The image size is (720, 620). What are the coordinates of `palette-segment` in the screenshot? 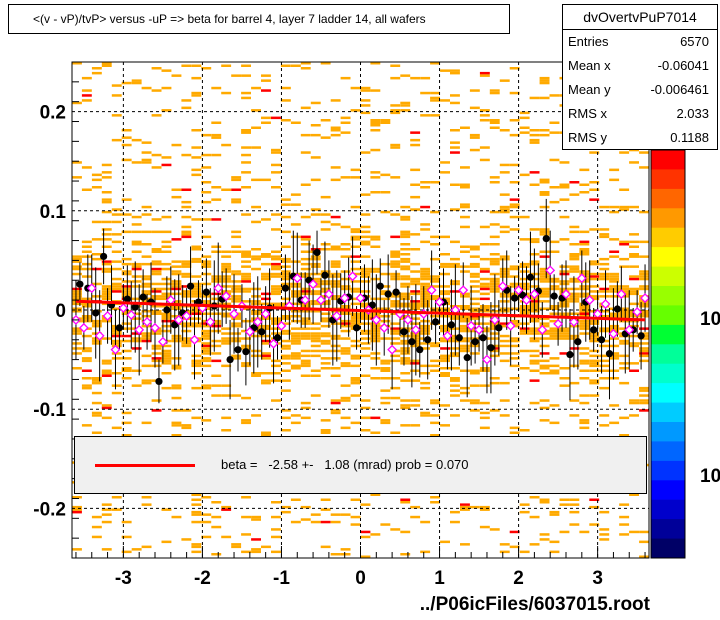 It's located at (668, 334).